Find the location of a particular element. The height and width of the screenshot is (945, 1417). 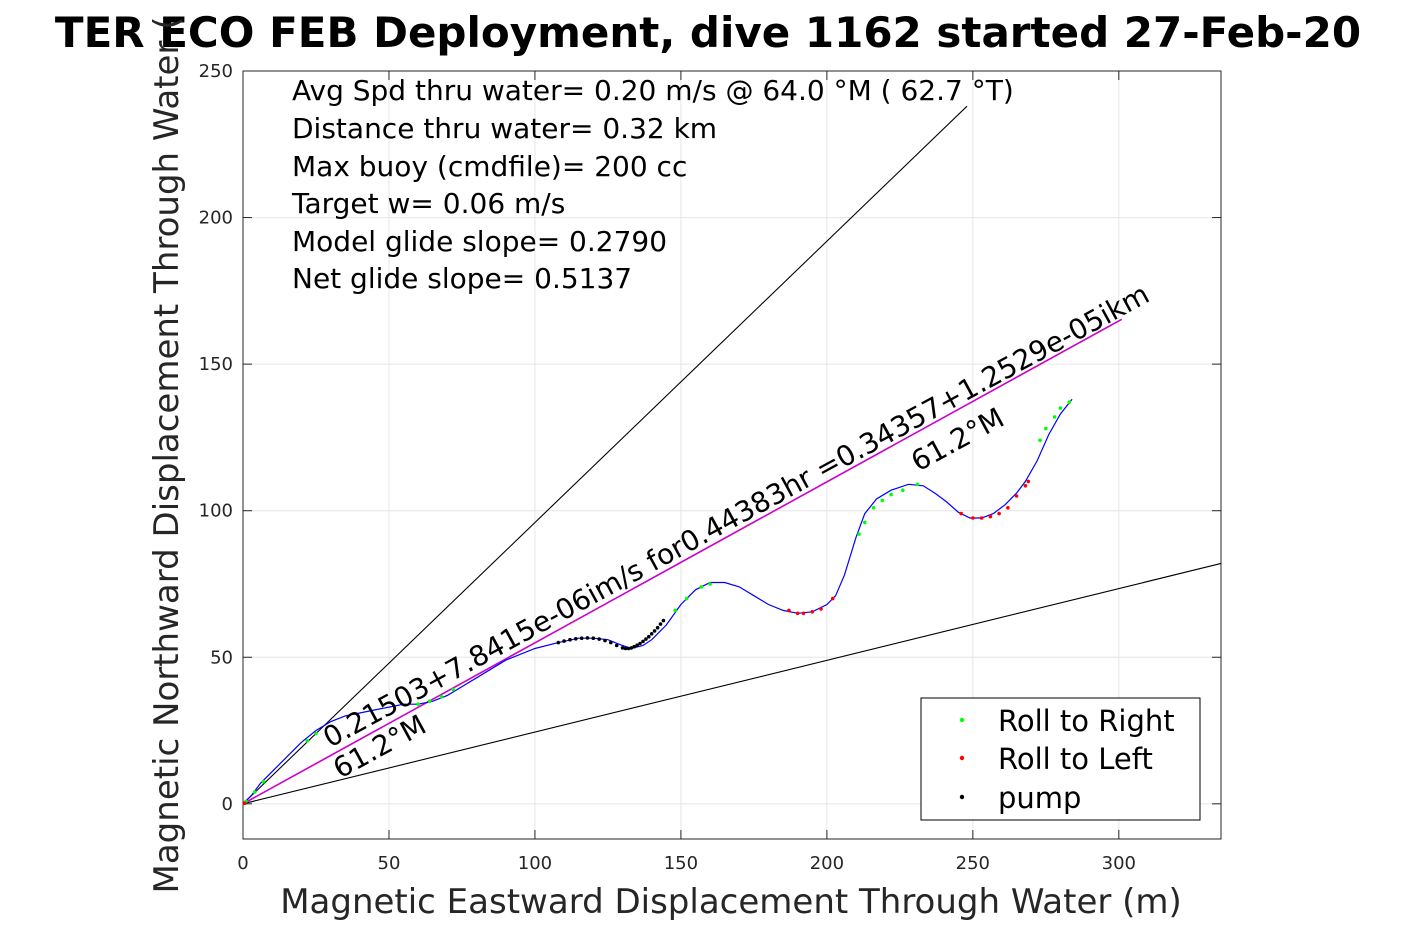

y-tick-label: 100 is located at coordinates (216, 511).